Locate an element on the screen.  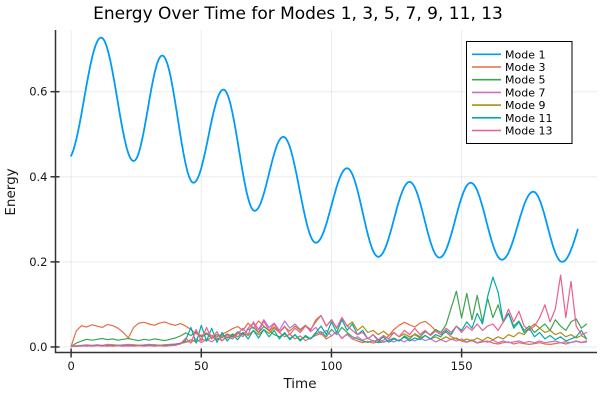
x-tick-label: 0 is located at coordinates (70, 366).